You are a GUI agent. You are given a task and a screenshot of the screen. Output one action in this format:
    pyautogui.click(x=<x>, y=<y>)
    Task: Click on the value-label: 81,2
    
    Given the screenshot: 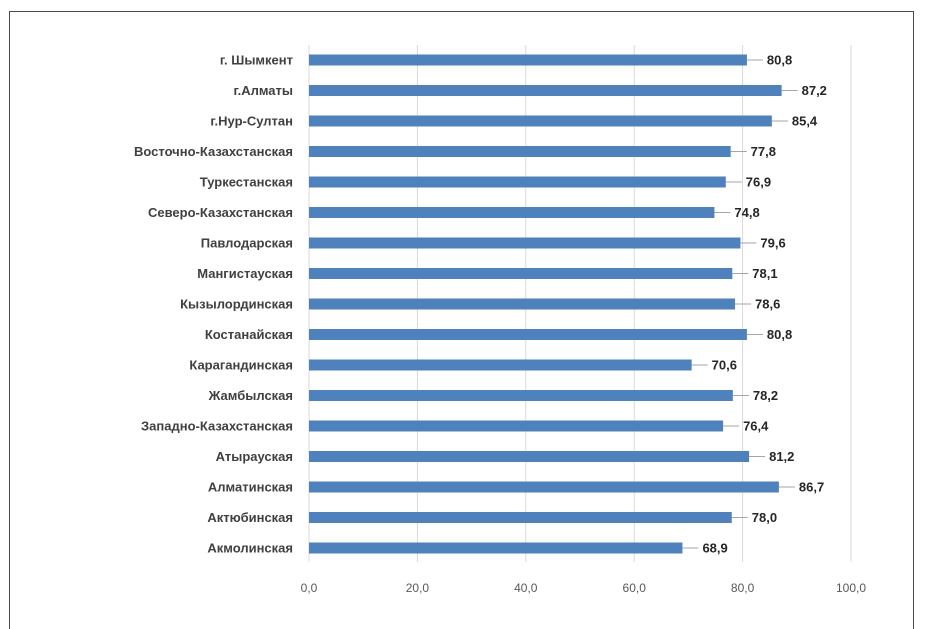 What is the action you would take?
    pyautogui.click(x=781, y=456)
    